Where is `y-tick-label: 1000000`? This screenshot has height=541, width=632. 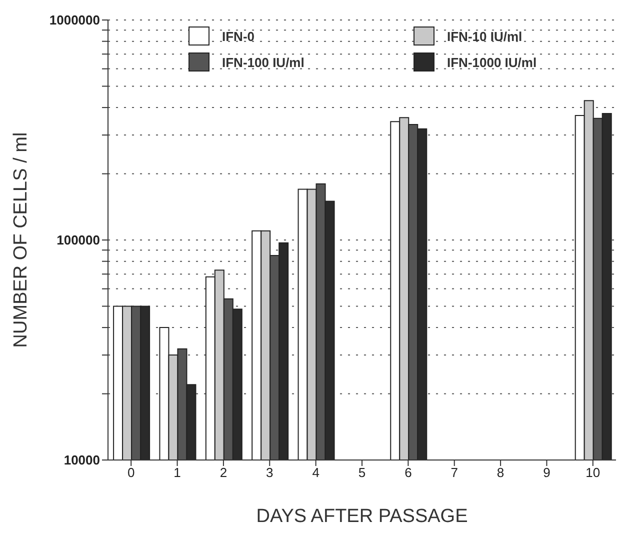 y-tick-label: 1000000 is located at coordinates (74, 20).